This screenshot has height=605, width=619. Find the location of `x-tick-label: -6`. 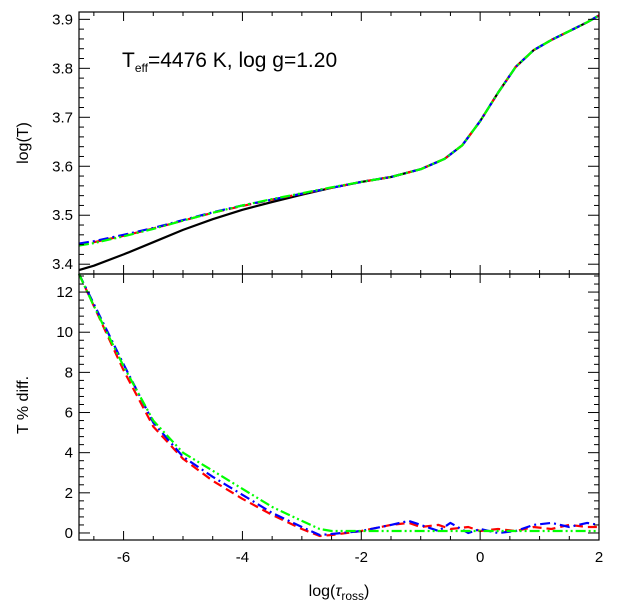

x-tick-label: -6 is located at coordinates (123, 557).